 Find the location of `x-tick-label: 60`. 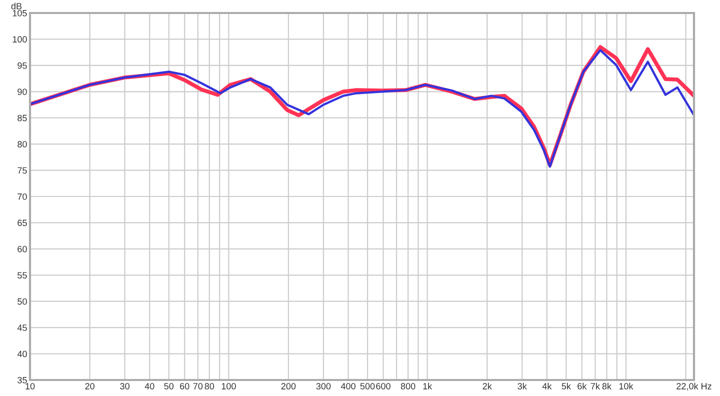

x-tick-label: 60 is located at coordinates (185, 386).